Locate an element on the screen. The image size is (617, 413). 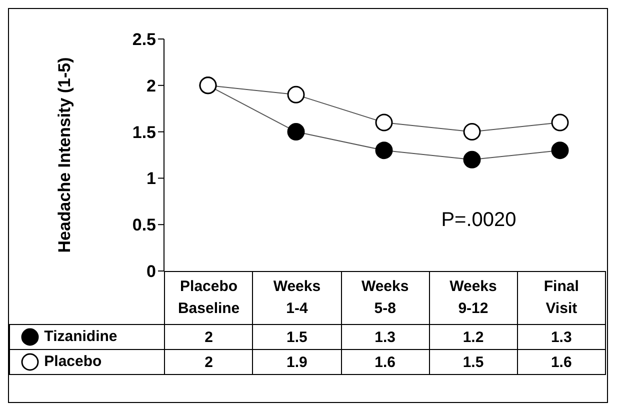
legend-label: Tizanidine is located at coordinates (87, 337).